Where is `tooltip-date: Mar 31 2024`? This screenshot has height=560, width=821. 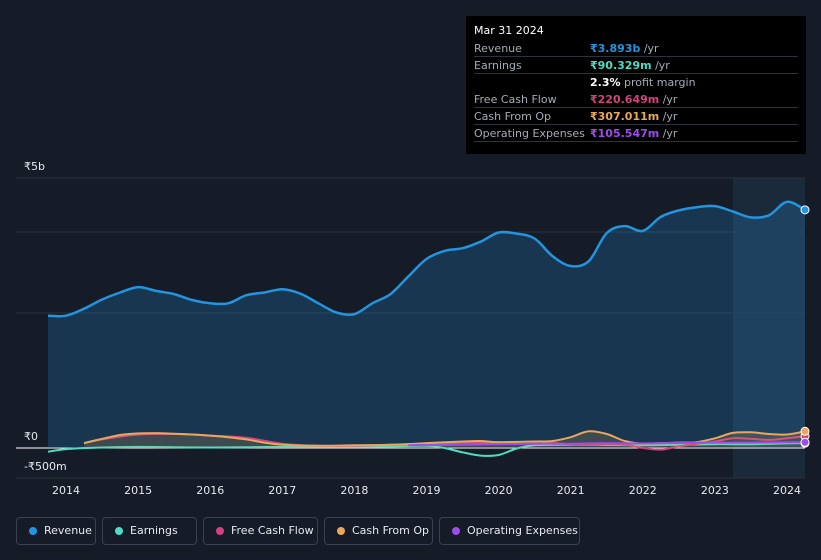 tooltip-date: Mar 31 2024 is located at coordinates (509, 30).